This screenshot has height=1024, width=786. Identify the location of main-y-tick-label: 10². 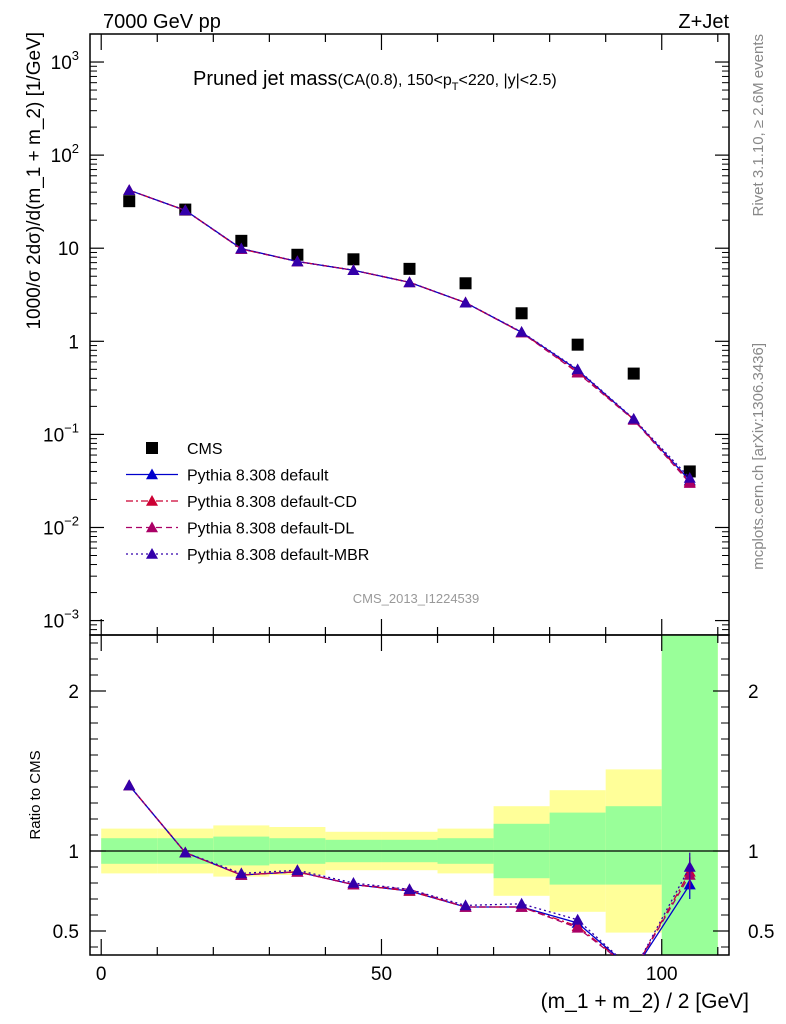
(65, 154).